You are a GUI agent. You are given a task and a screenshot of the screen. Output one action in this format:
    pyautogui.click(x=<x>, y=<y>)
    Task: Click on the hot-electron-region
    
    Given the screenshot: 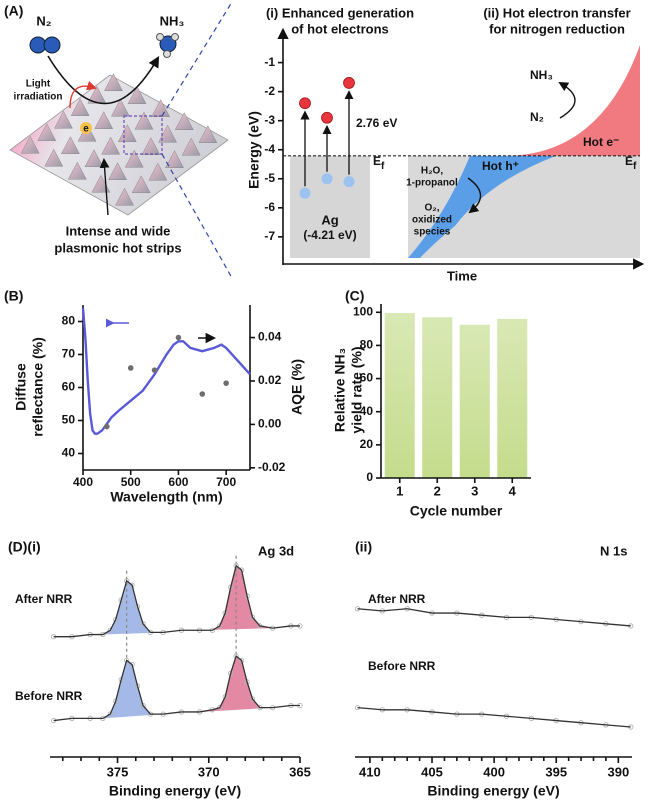 What is the action you would take?
    pyautogui.click(x=572, y=100)
    